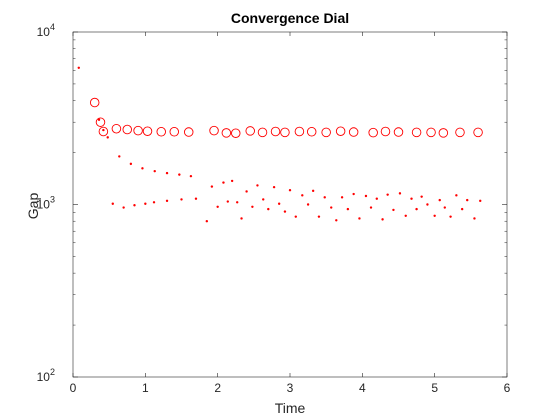 The image size is (560, 420). I want to click on y-axis-label: Gap, so click(33, 206).